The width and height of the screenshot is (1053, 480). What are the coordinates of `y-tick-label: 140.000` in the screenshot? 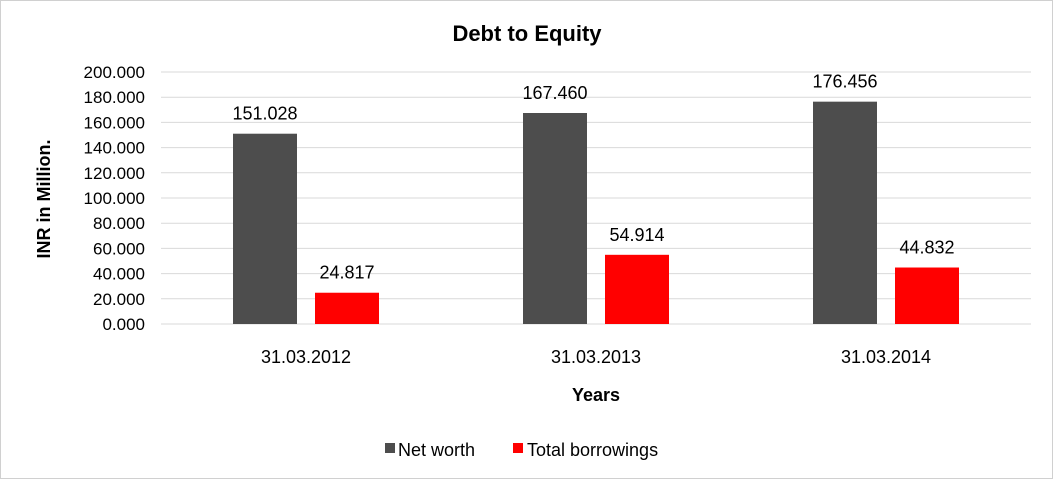 It's located at (114, 148).